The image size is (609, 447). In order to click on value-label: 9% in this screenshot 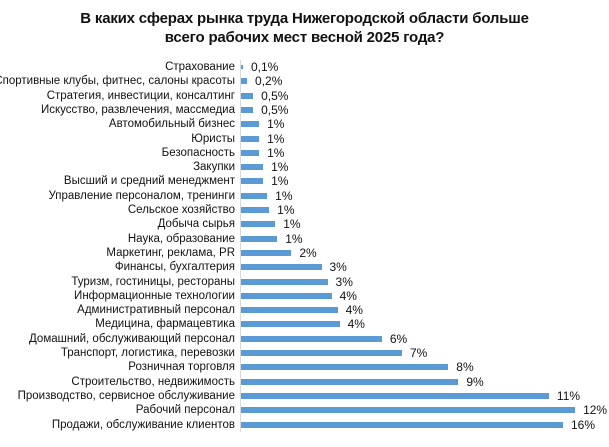, I will do `click(475, 381)`.